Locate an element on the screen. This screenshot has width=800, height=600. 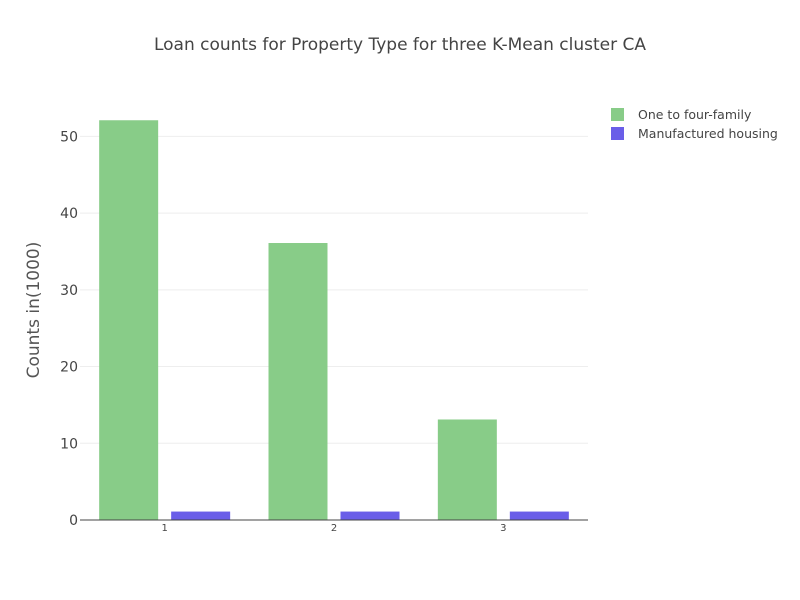
y-axis-label: Counts in(1000) is located at coordinates (34, 310).